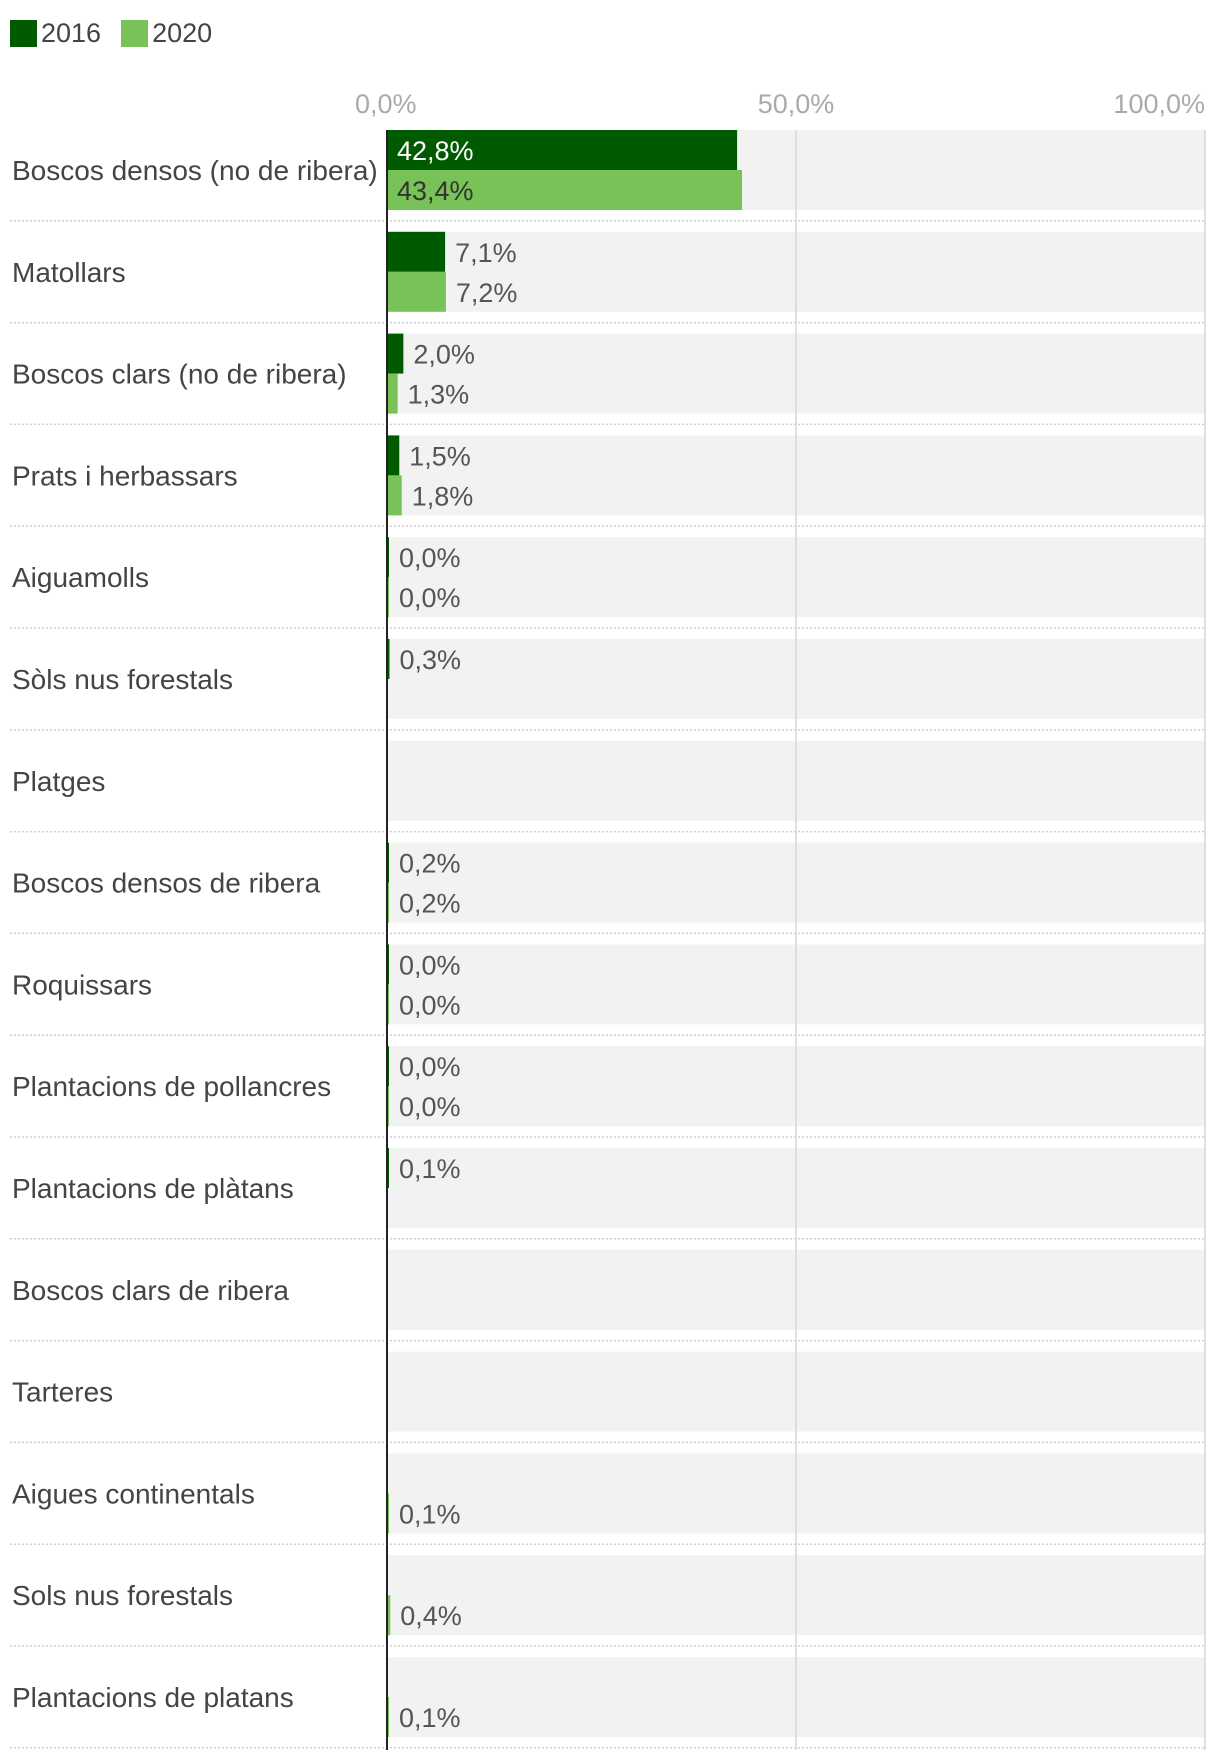 The height and width of the screenshot is (1750, 1220). I want to click on data-label-2020: 7,2%, so click(487, 293).